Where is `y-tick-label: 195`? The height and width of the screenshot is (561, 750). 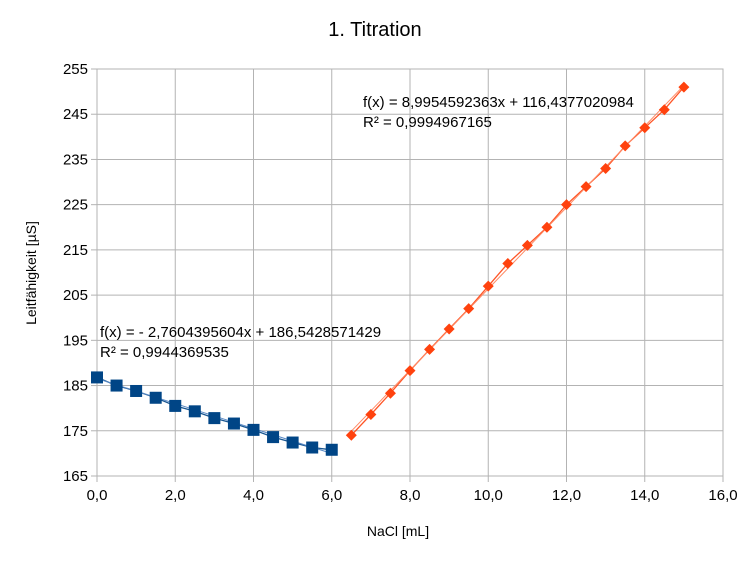 y-tick-label: 195 is located at coordinates (75, 340).